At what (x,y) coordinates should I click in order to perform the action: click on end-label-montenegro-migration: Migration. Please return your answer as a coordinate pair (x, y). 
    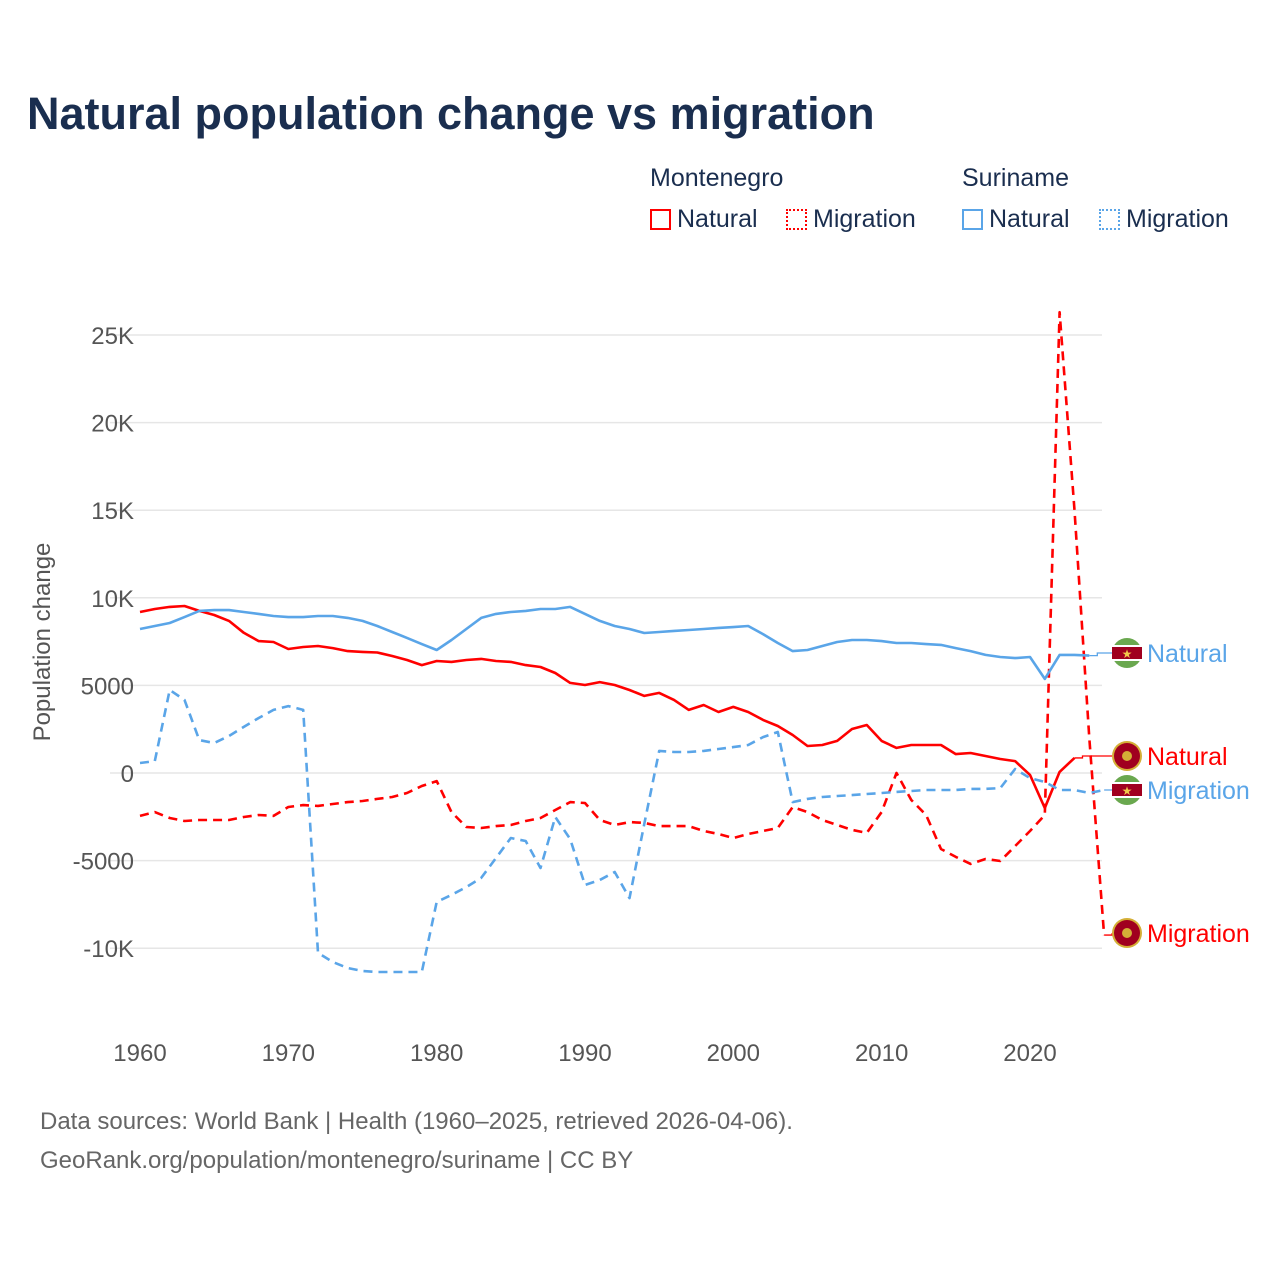
    Looking at the image, I should click on (1198, 934).